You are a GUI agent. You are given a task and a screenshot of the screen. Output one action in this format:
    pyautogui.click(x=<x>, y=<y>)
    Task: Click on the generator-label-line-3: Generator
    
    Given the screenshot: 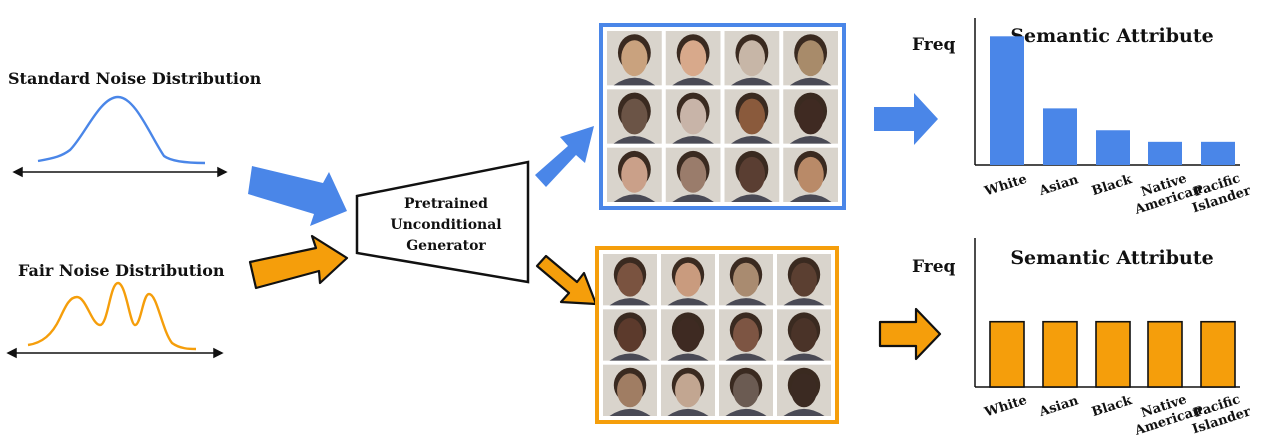 What is the action you would take?
    pyautogui.click(x=446, y=246)
    